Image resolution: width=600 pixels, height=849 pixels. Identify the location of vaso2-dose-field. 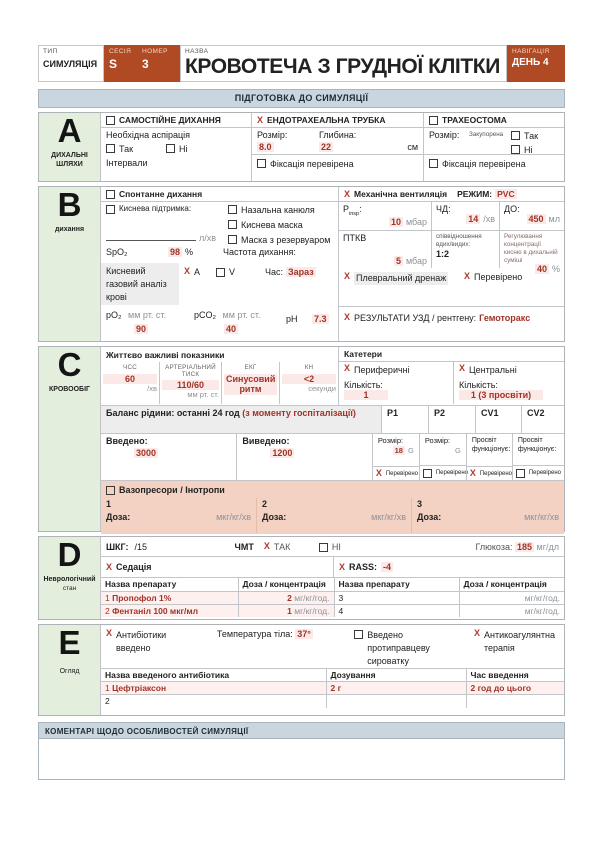
(328, 517).